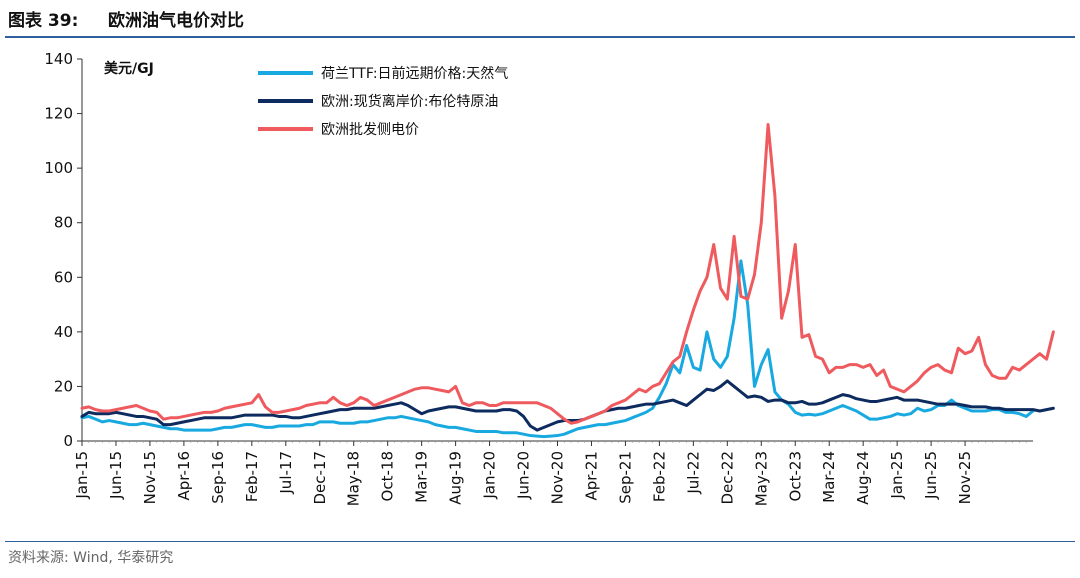 Image resolution: width=1080 pixels, height=578 pixels. What do you see at coordinates (931, 475) in the screenshot?
I see `x-tick-label: Jun-25` at bounding box center [931, 475].